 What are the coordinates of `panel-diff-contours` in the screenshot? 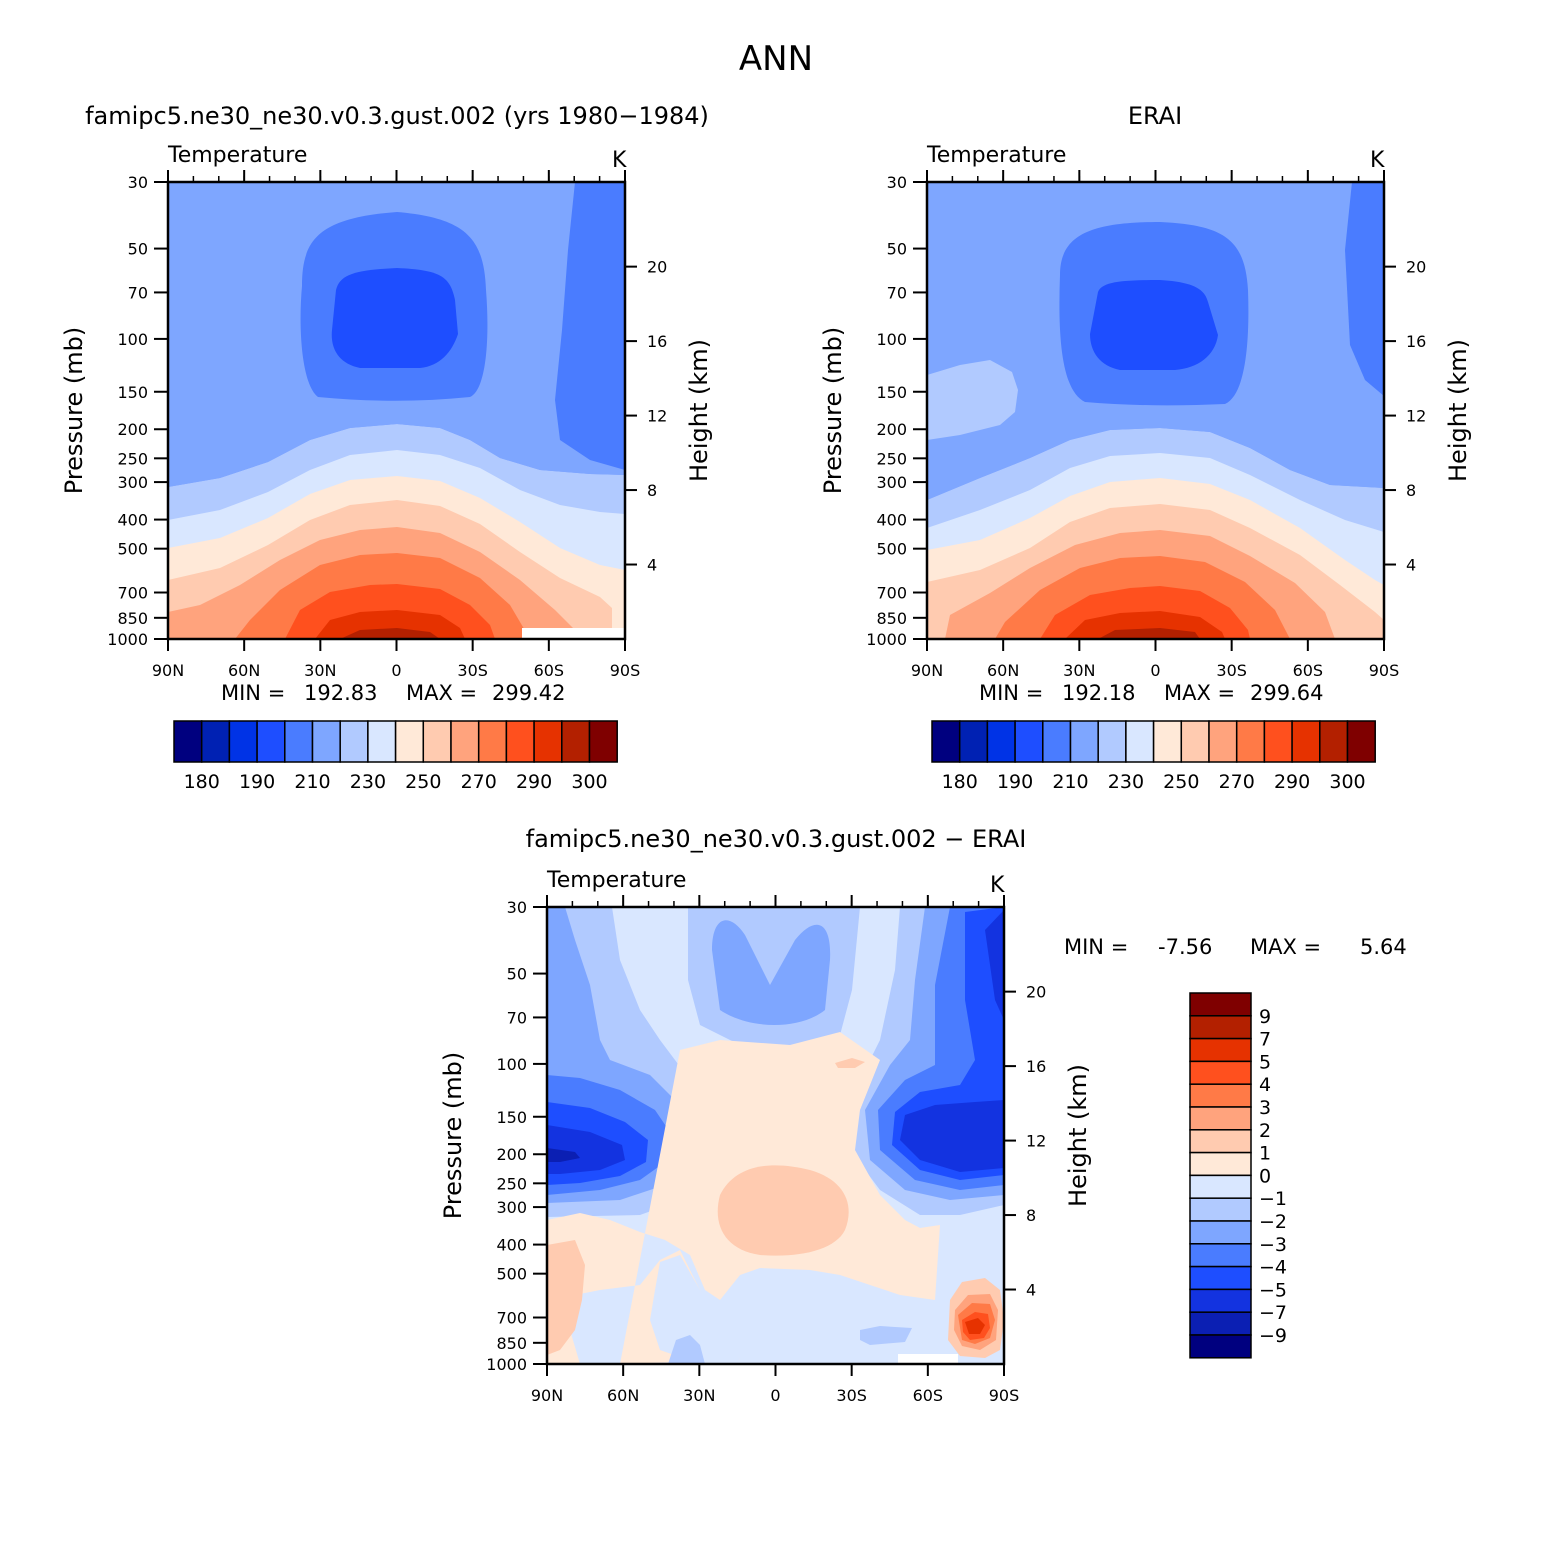 It's located at (775, 1135).